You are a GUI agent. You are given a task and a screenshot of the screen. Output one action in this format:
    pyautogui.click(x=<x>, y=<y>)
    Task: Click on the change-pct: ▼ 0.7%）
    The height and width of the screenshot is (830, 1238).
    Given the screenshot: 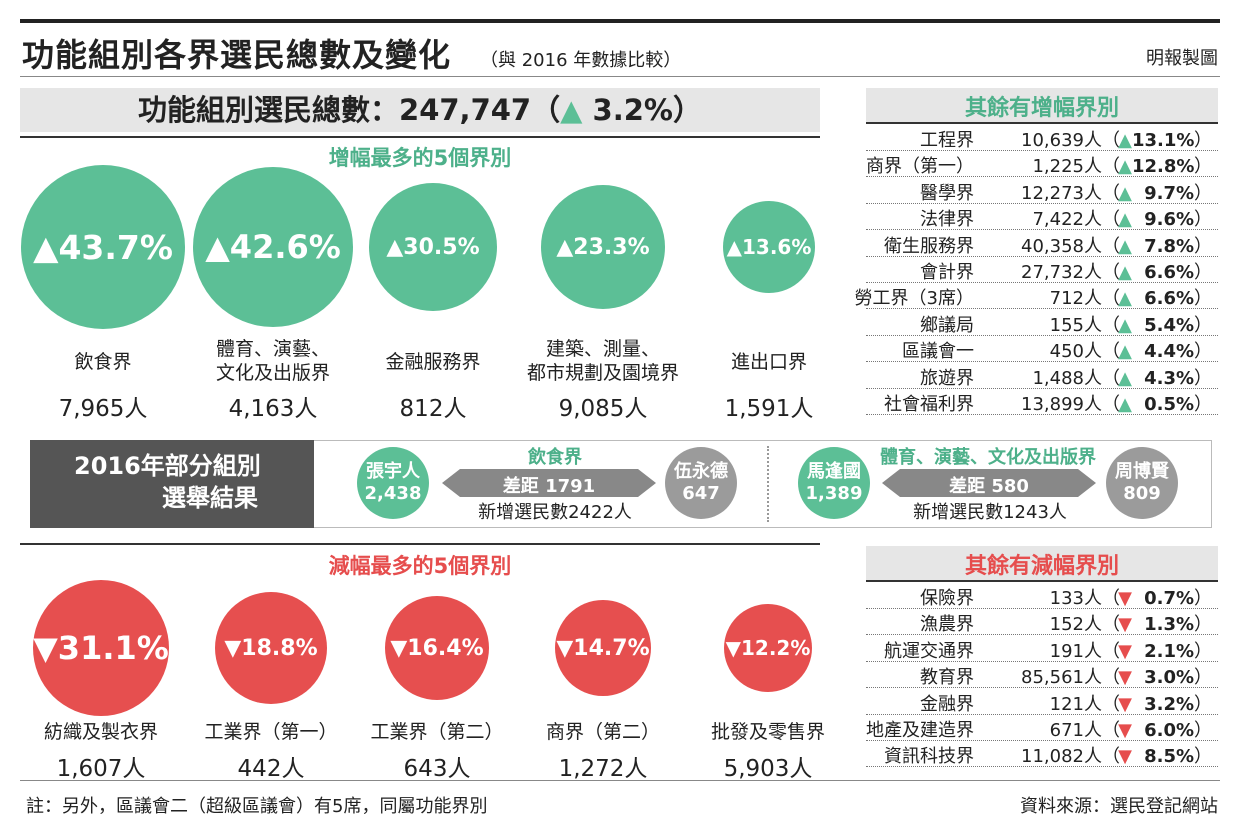 What is the action you would take?
    pyautogui.click(x=1165, y=597)
    